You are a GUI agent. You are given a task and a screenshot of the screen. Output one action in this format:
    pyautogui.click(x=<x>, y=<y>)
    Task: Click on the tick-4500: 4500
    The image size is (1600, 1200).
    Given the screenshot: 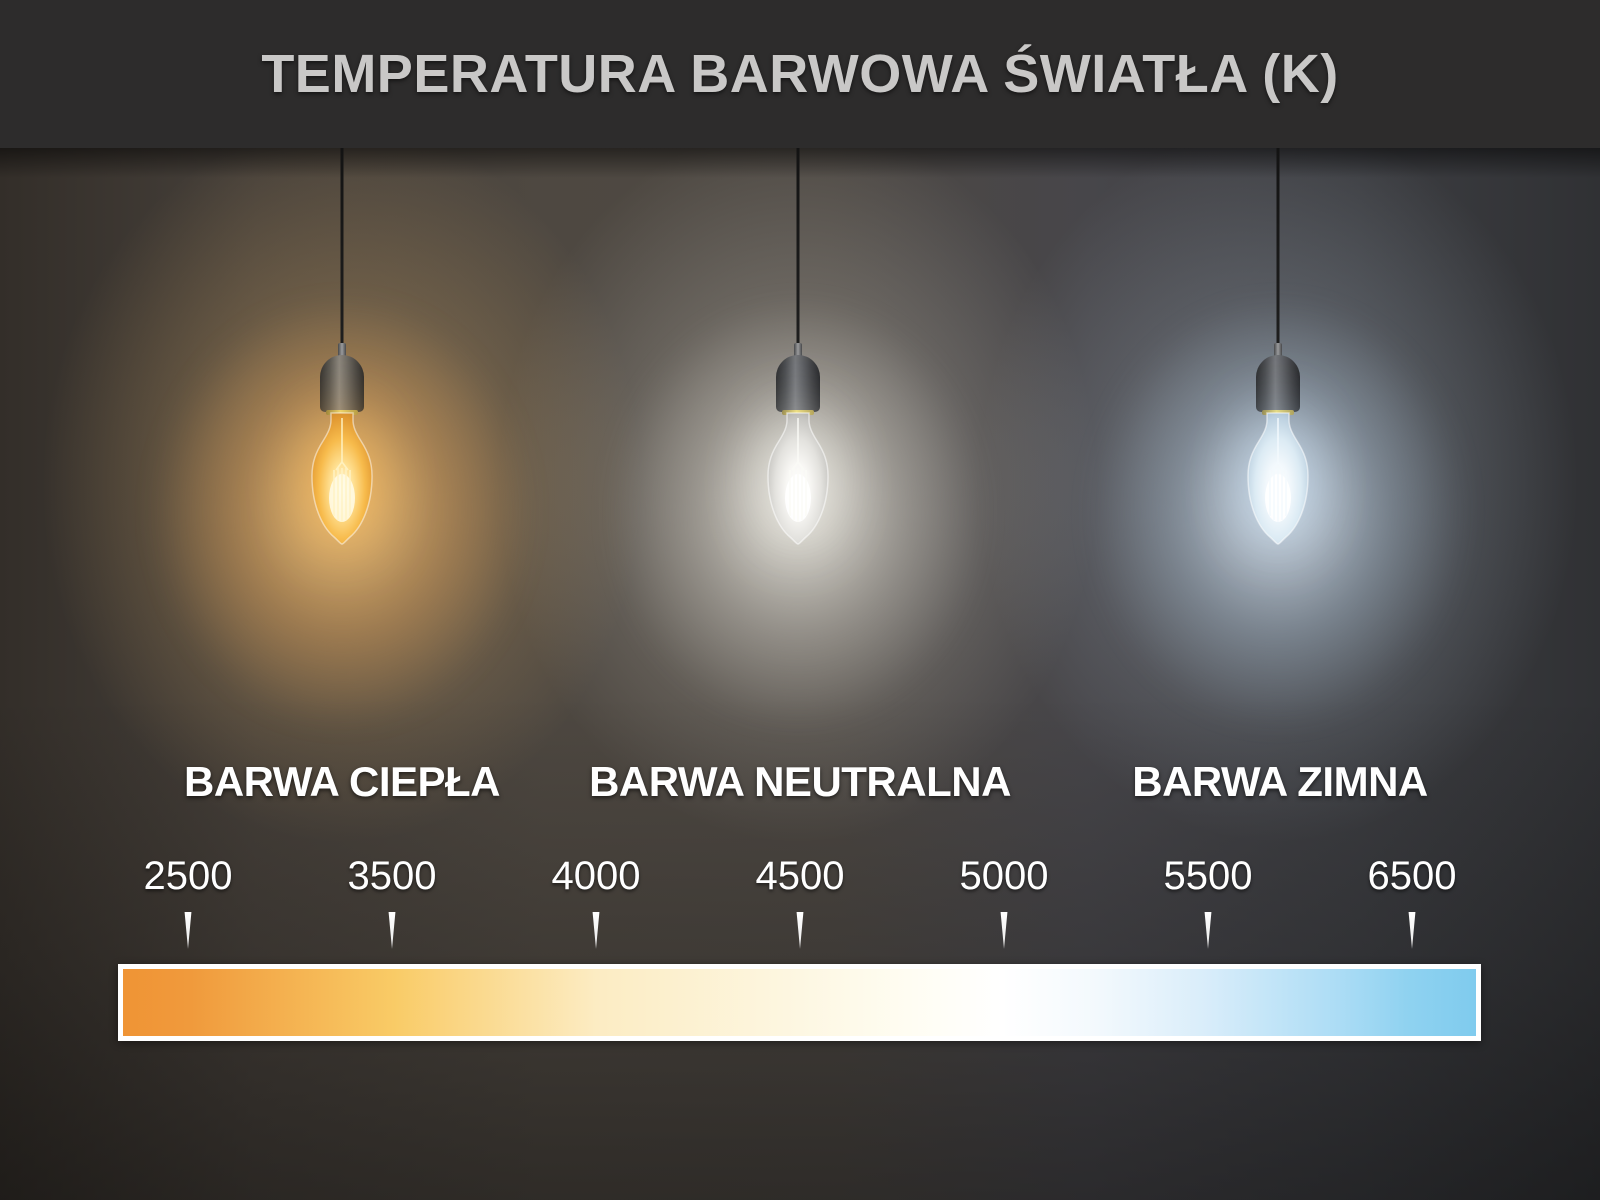 What is the action you would take?
    pyautogui.click(x=800, y=876)
    